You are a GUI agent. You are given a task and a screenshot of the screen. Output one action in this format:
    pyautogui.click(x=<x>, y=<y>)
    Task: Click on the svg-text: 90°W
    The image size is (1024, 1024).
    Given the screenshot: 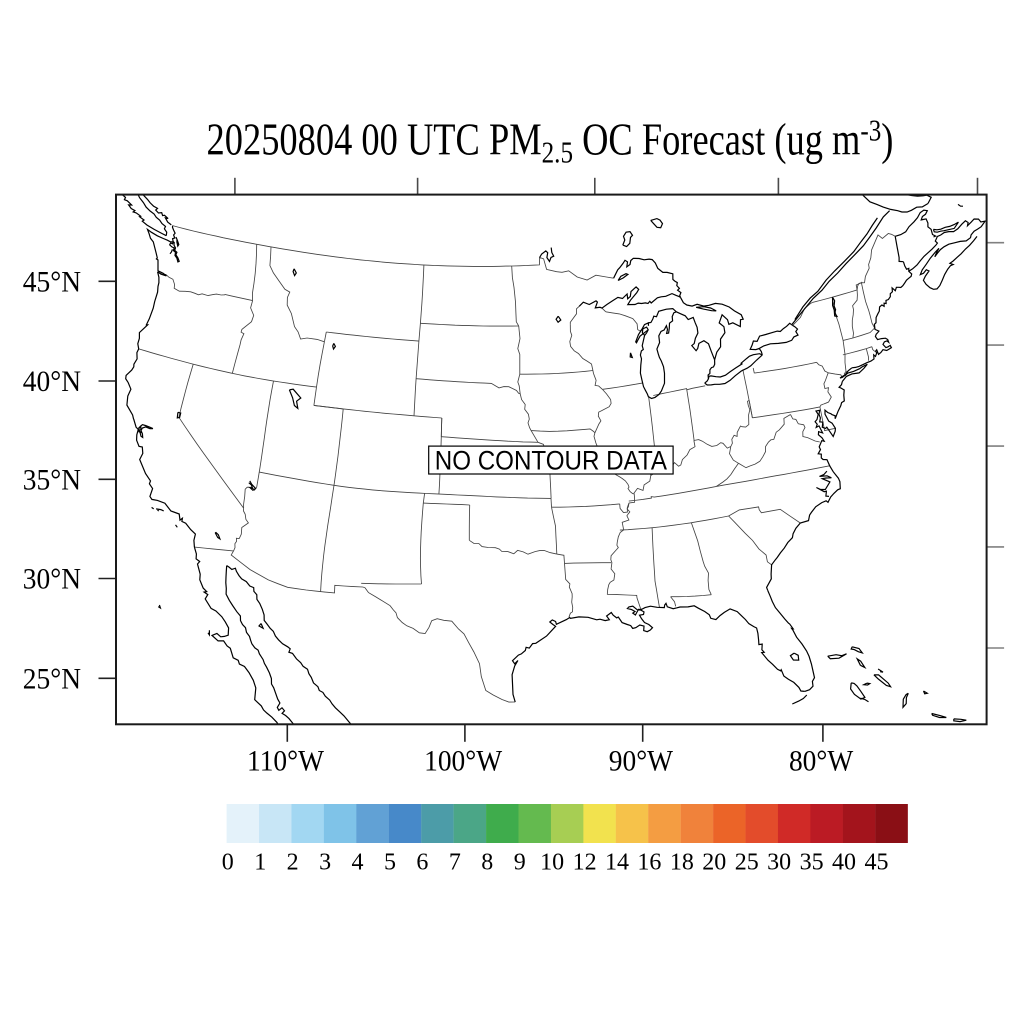 What is the action you would take?
    pyautogui.click(x=641, y=762)
    